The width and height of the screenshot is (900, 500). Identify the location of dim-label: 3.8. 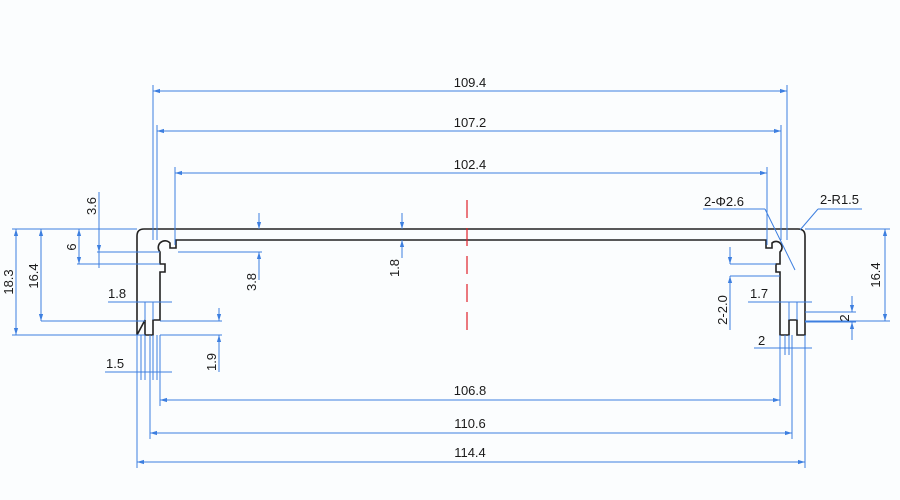
(251, 282).